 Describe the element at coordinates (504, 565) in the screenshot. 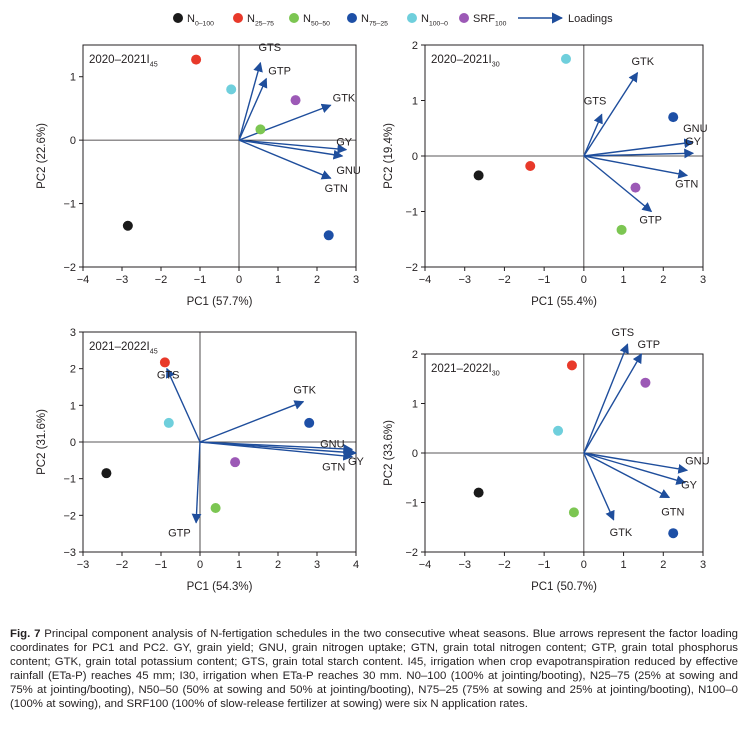

I see `x-tick-label: −2` at that location.